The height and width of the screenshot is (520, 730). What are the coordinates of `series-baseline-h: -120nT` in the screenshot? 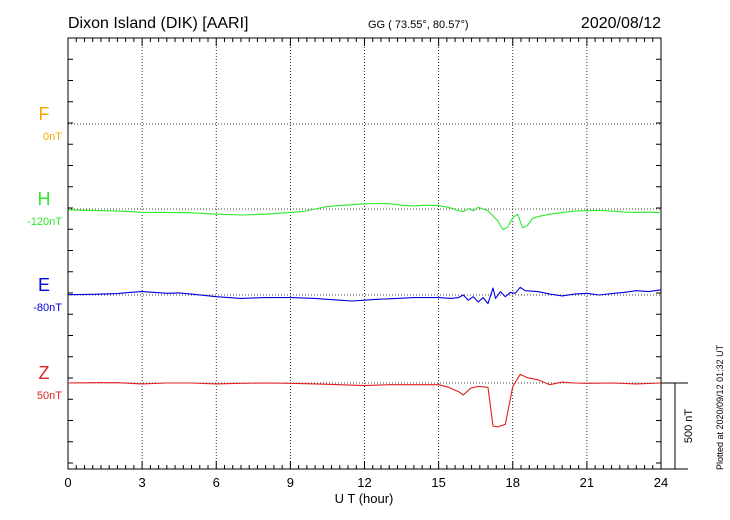 It's located at (44, 222).